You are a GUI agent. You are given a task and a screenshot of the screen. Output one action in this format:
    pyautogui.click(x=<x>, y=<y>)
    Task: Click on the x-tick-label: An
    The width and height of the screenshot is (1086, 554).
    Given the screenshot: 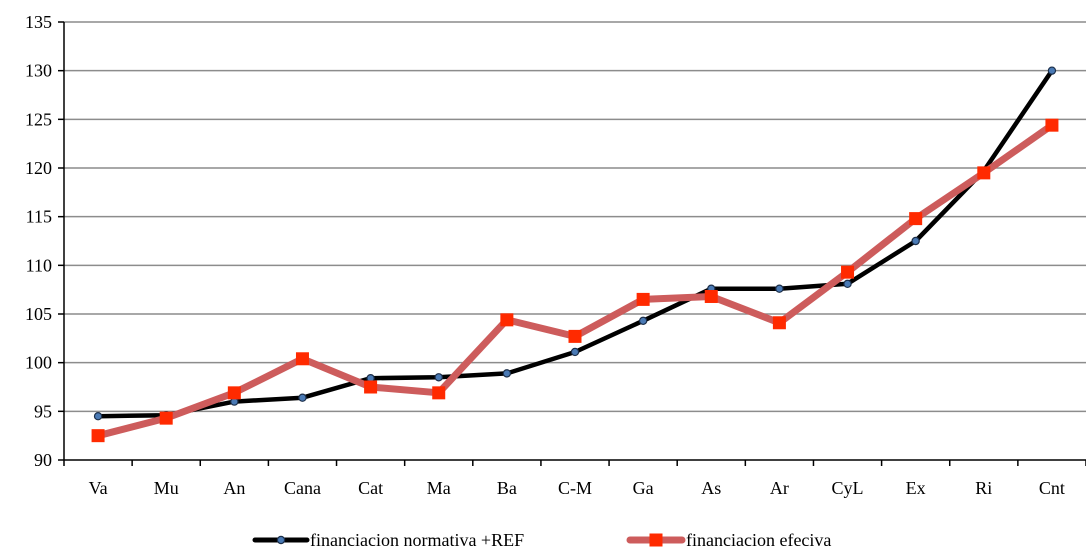 What is the action you would take?
    pyautogui.click(x=234, y=488)
    